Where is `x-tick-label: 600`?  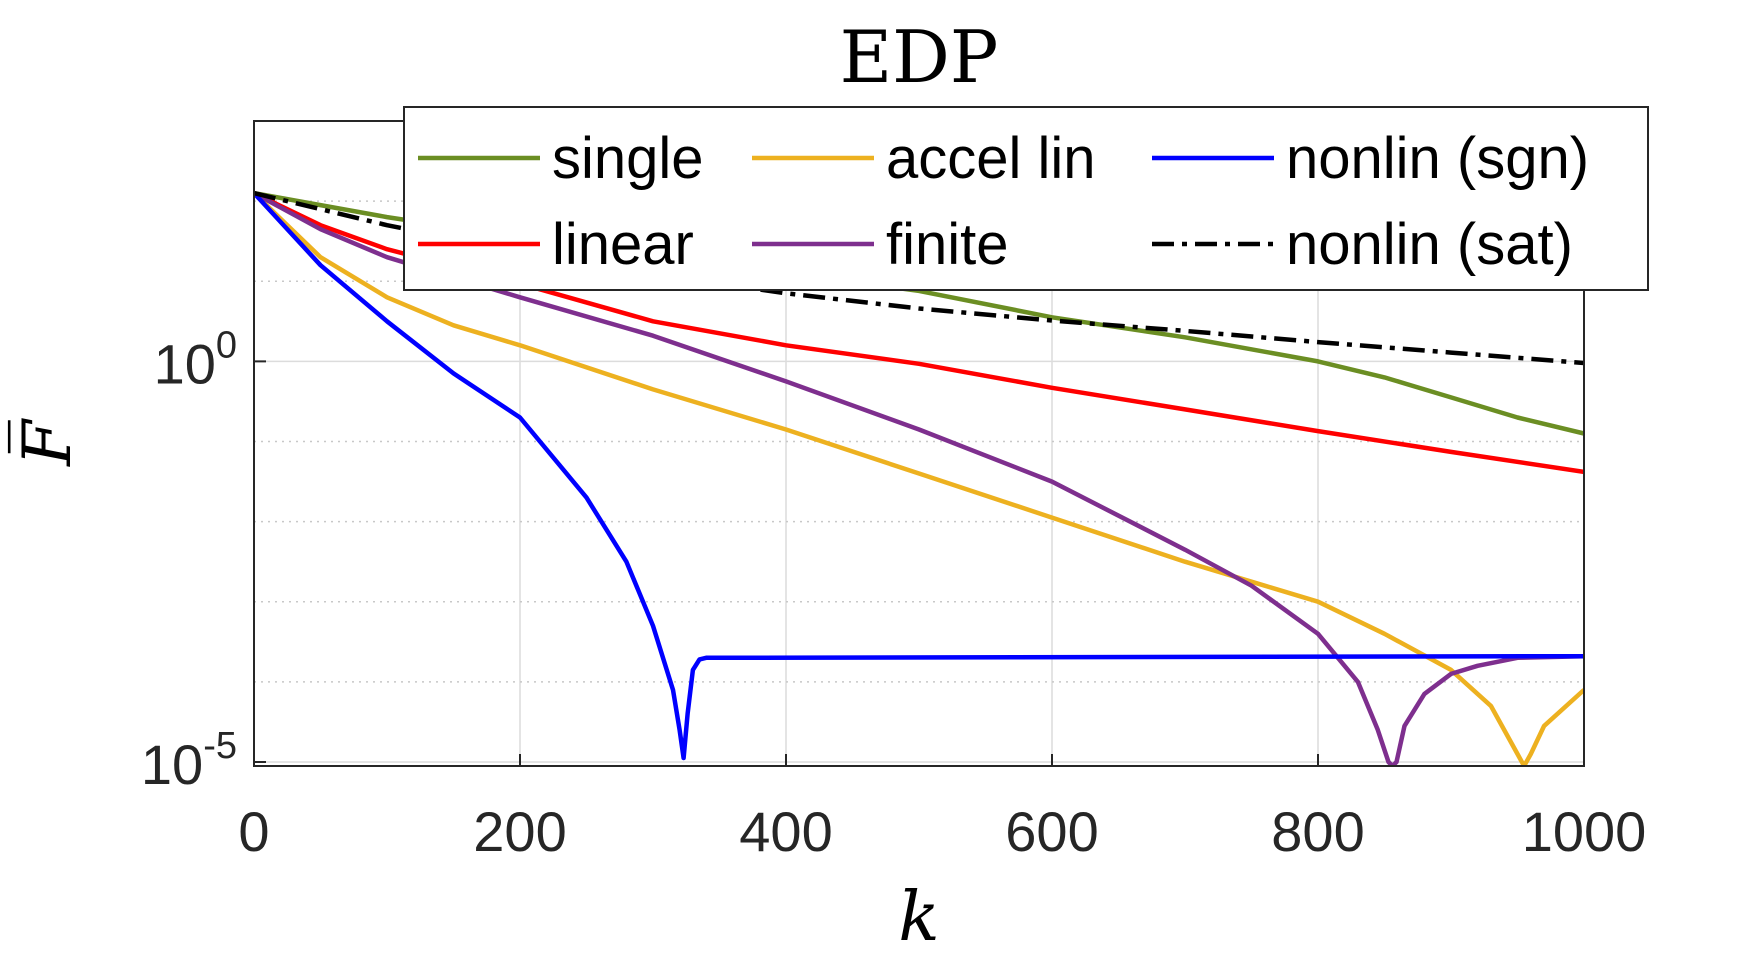 x-tick-label: 600 is located at coordinates (1051, 831).